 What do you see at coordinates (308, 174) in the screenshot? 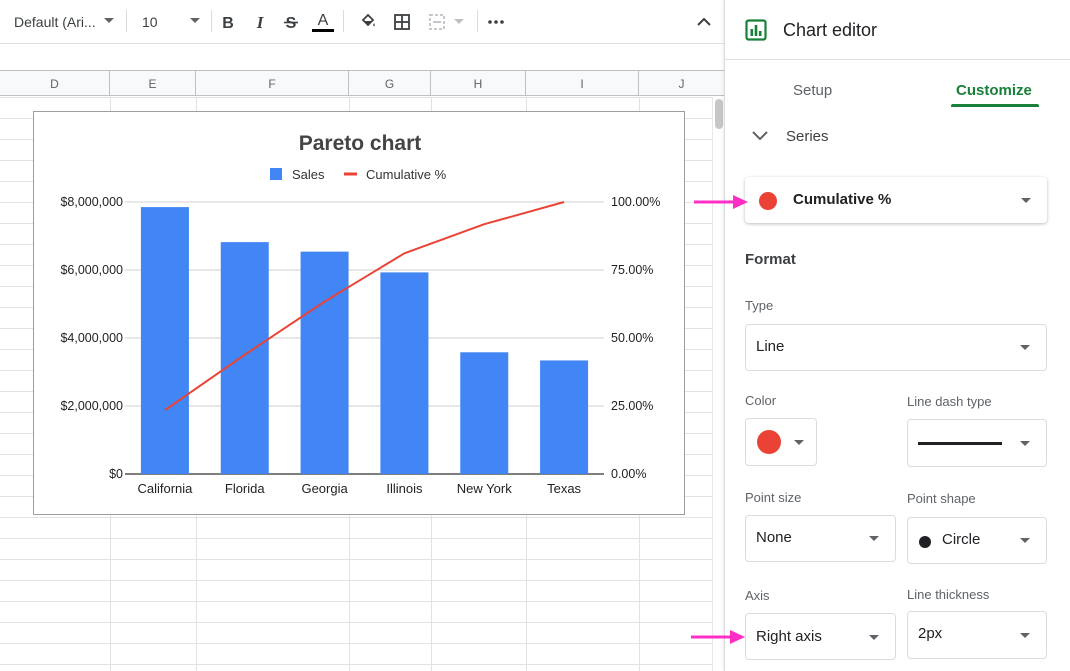
I see `legend-label-sales: Sales` at bounding box center [308, 174].